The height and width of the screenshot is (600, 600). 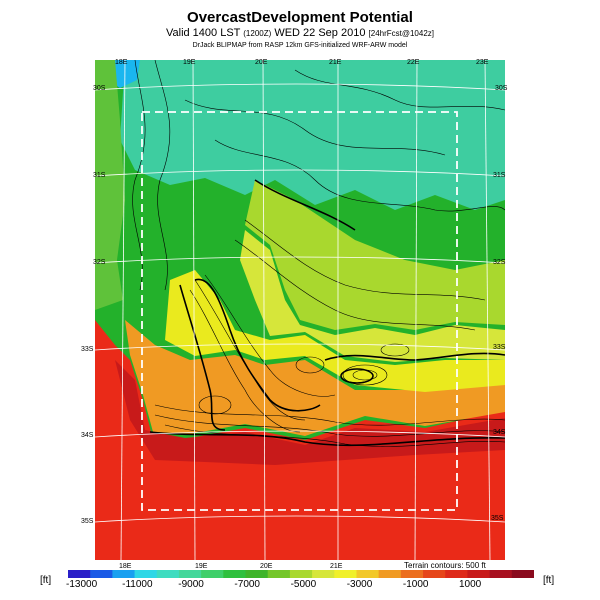 I want to click on west-coast-green, so click(x=110, y=185).